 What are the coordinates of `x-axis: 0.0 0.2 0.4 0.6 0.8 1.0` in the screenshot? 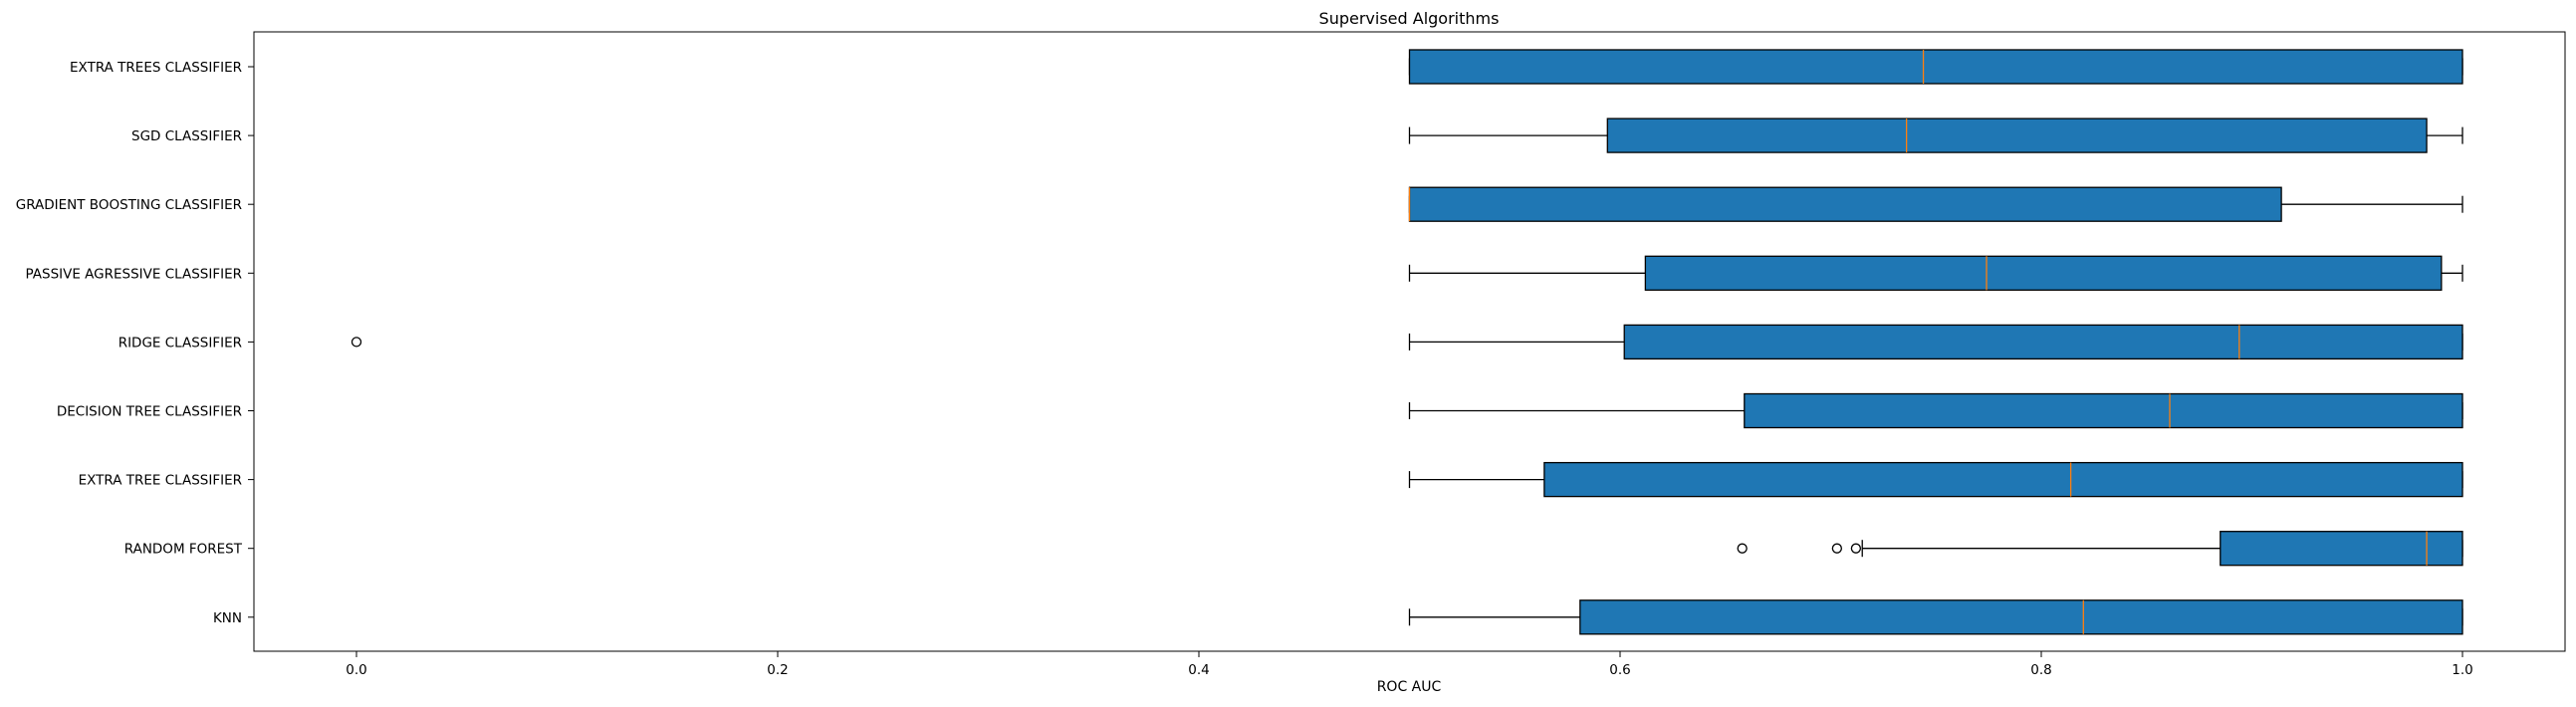 It's located at (1409, 665).